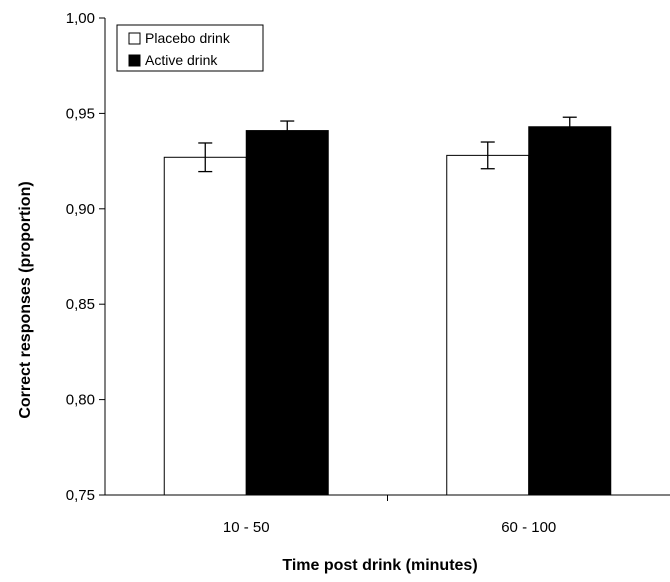  What do you see at coordinates (188, 38) in the screenshot?
I see `legend-label-placebo: Placebo drink` at bounding box center [188, 38].